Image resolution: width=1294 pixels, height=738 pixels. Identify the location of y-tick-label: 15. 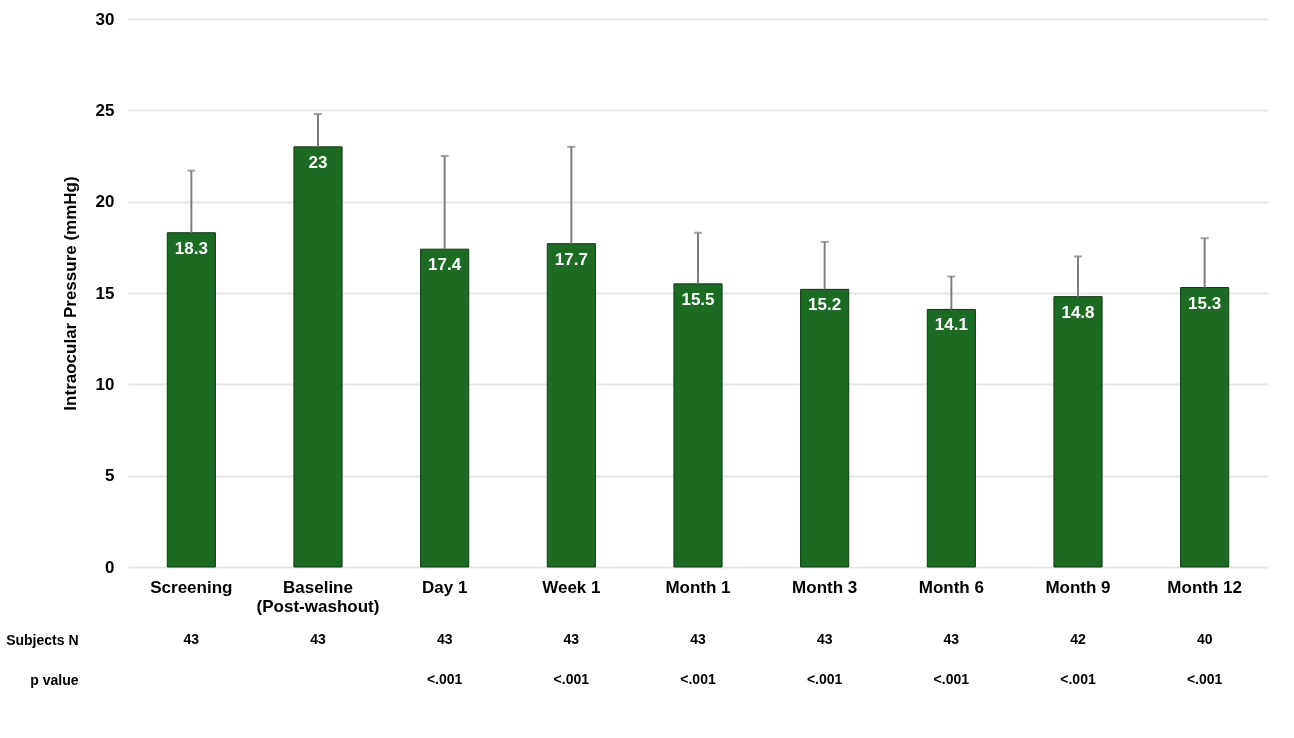
(105, 293).